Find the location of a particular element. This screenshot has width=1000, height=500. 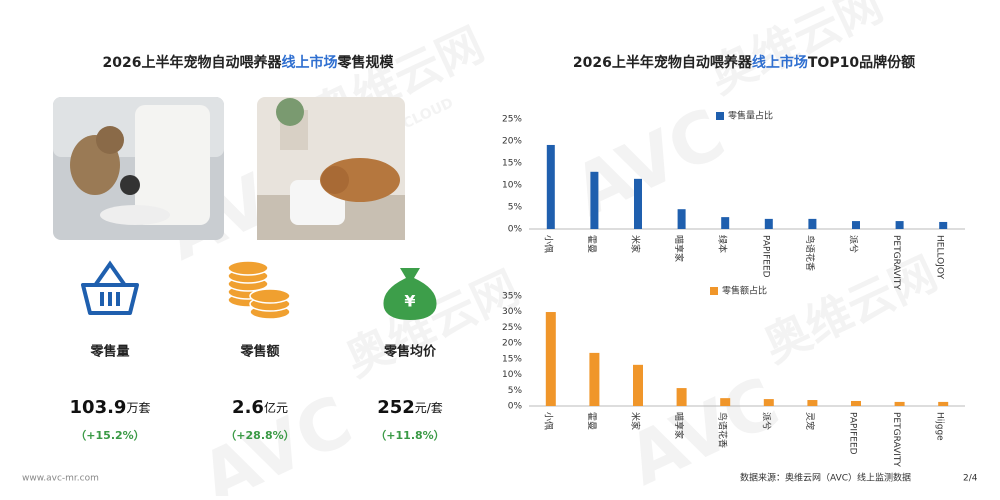

stat-number: 2.6 is located at coordinates (248, 407).